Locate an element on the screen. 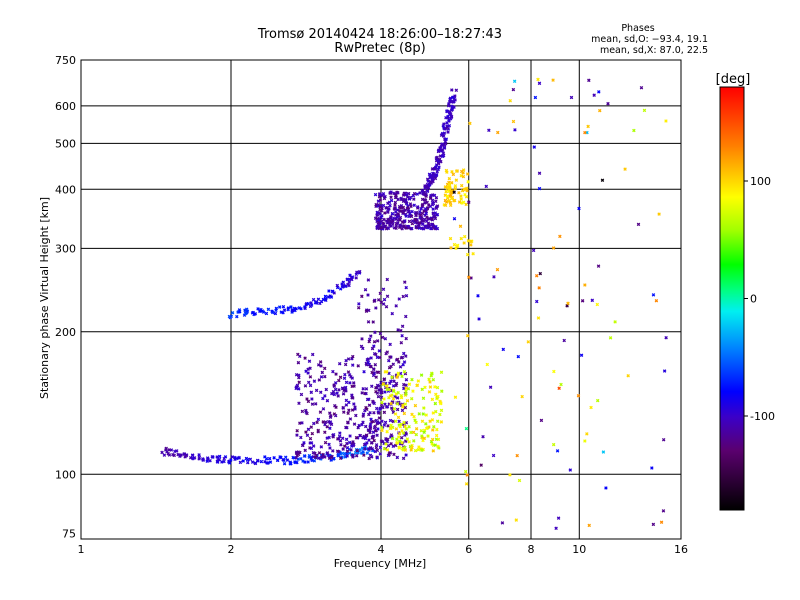 This screenshot has height=600, width=800. x-tick-label-0: 1 is located at coordinates (81, 549).